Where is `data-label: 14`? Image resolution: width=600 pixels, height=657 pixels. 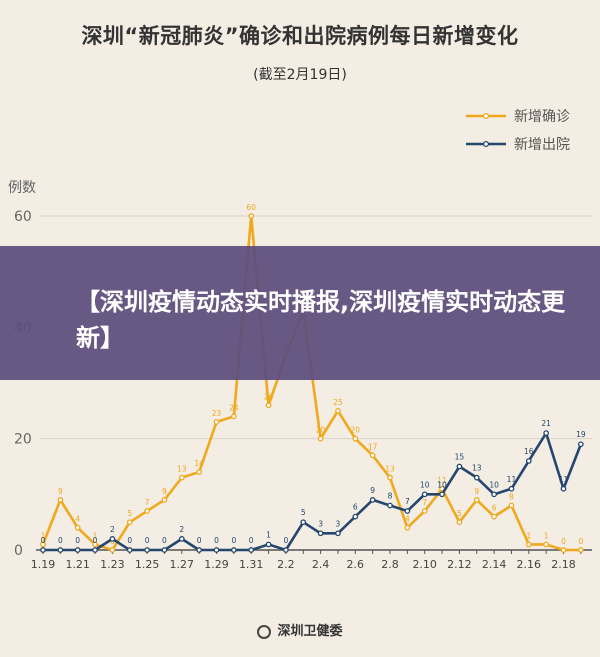 data-label: 14 is located at coordinates (199, 463).